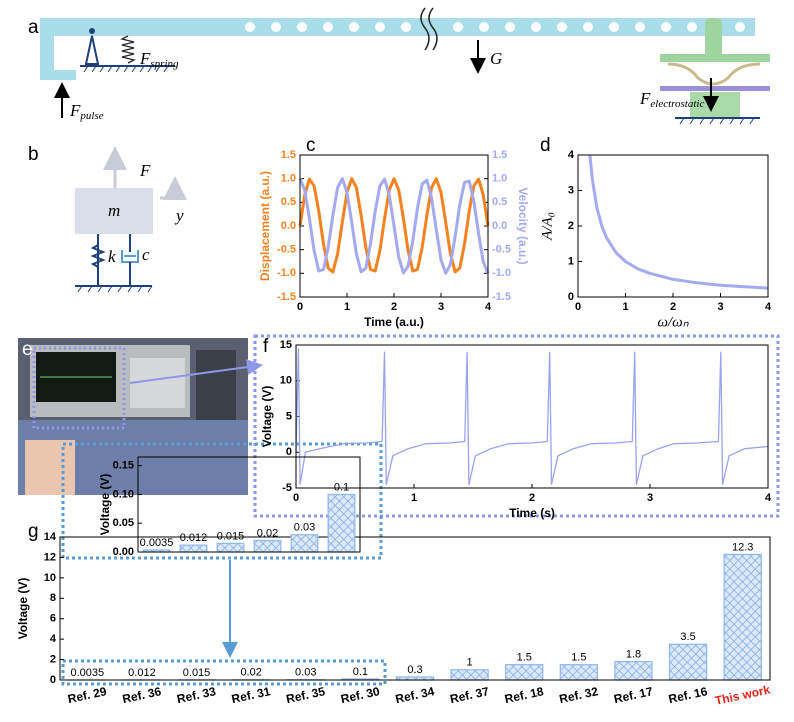  Describe the element at coordinates (304, 528) in the screenshot. I see `value-label: 0.03` at that location.